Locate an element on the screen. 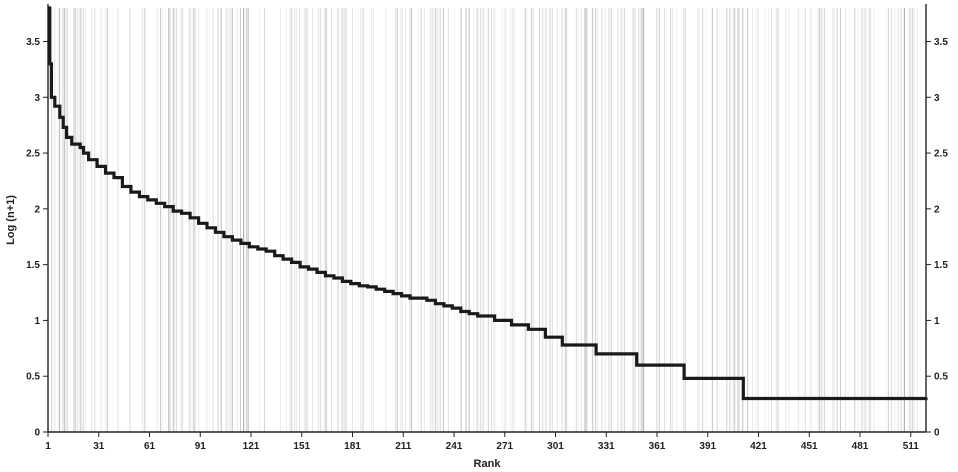 Image resolution: width=958 pixels, height=472 pixels. x-tick-label: 481 is located at coordinates (860, 446).